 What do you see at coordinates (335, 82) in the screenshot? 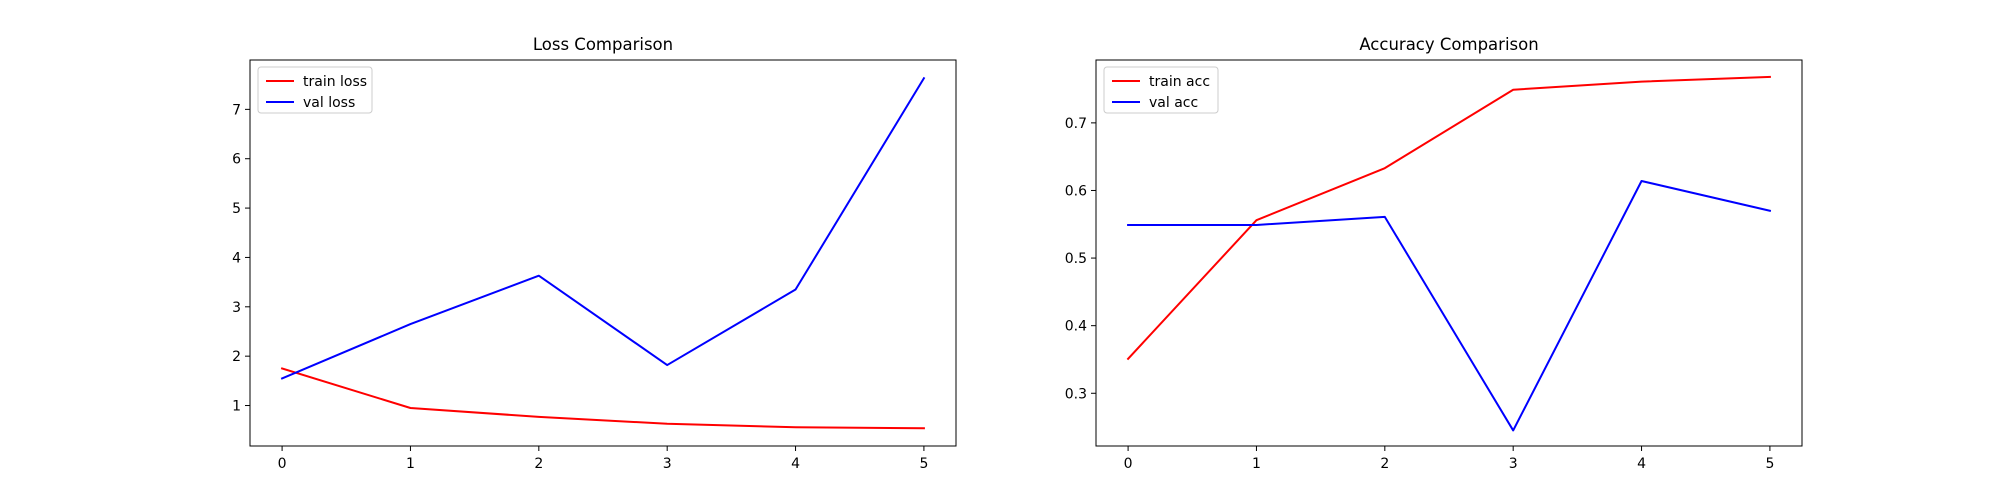
I see `legend-label: train loss` at bounding box center [335, 82].